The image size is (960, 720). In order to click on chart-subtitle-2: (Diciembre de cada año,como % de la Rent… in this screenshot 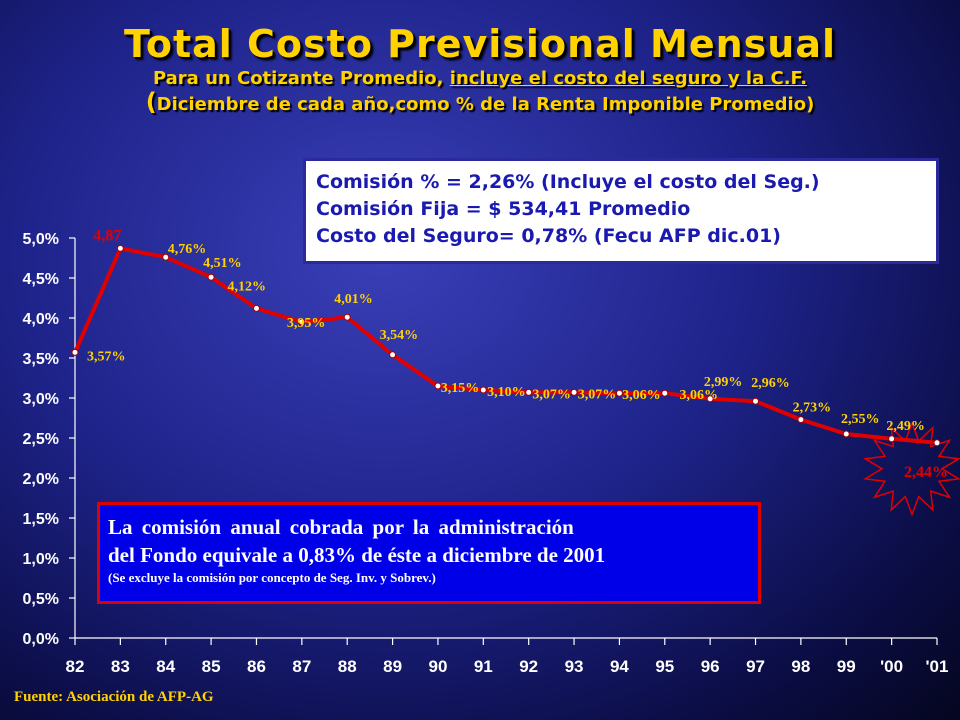, I will do `click(480, 103)`.